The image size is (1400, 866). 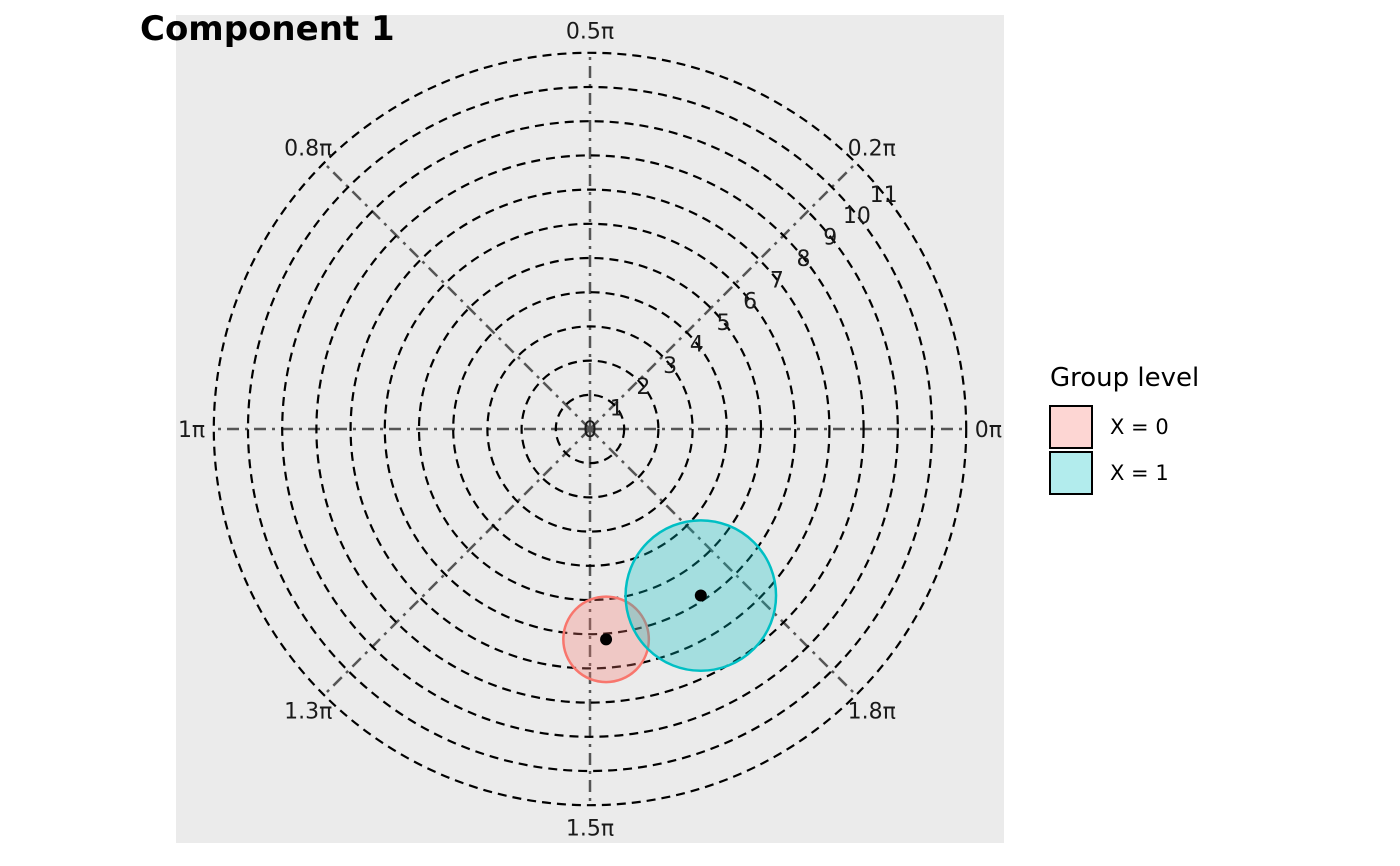 I want to click on legend: Group level X = 0 X = 1, so click(x=1124, y=429).